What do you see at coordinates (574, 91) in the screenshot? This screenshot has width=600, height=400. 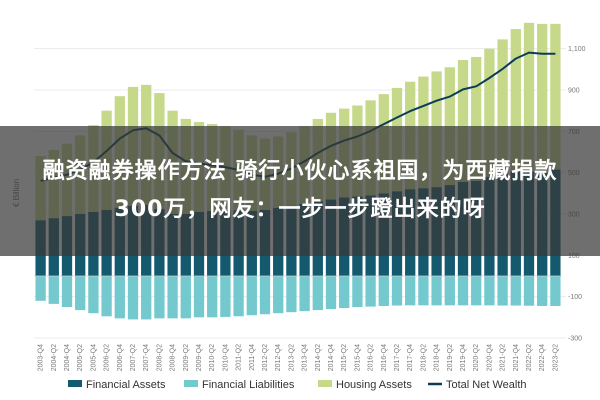 I see `y-tick-label: 900` at bounding box center [574, 91].